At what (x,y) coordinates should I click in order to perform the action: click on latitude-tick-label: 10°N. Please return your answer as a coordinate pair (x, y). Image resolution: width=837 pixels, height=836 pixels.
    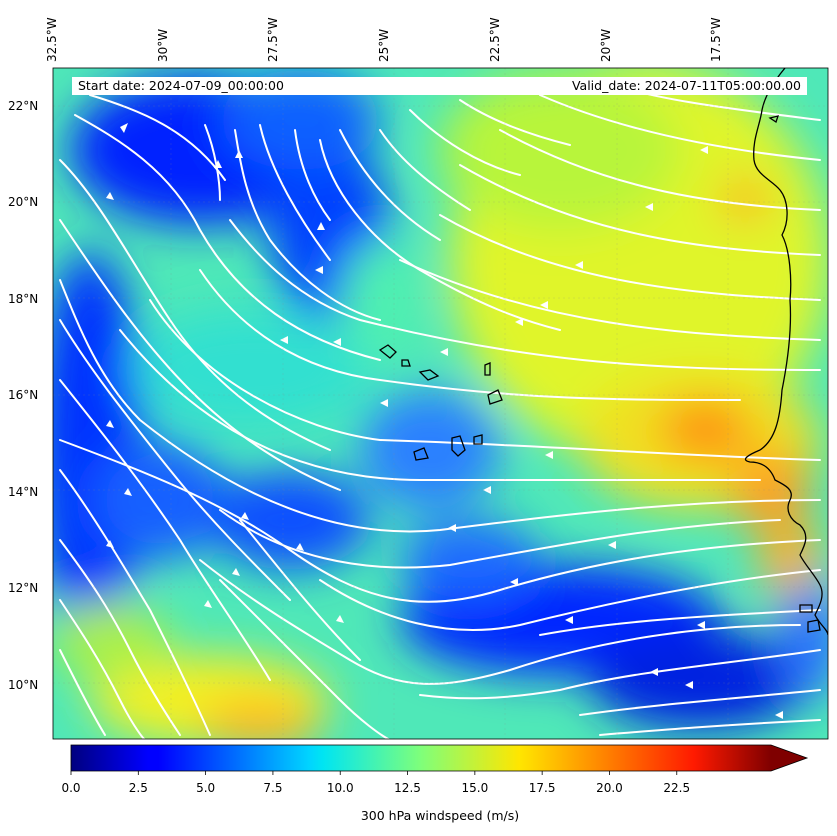
    Looking at the image, I should click on (23, 684).